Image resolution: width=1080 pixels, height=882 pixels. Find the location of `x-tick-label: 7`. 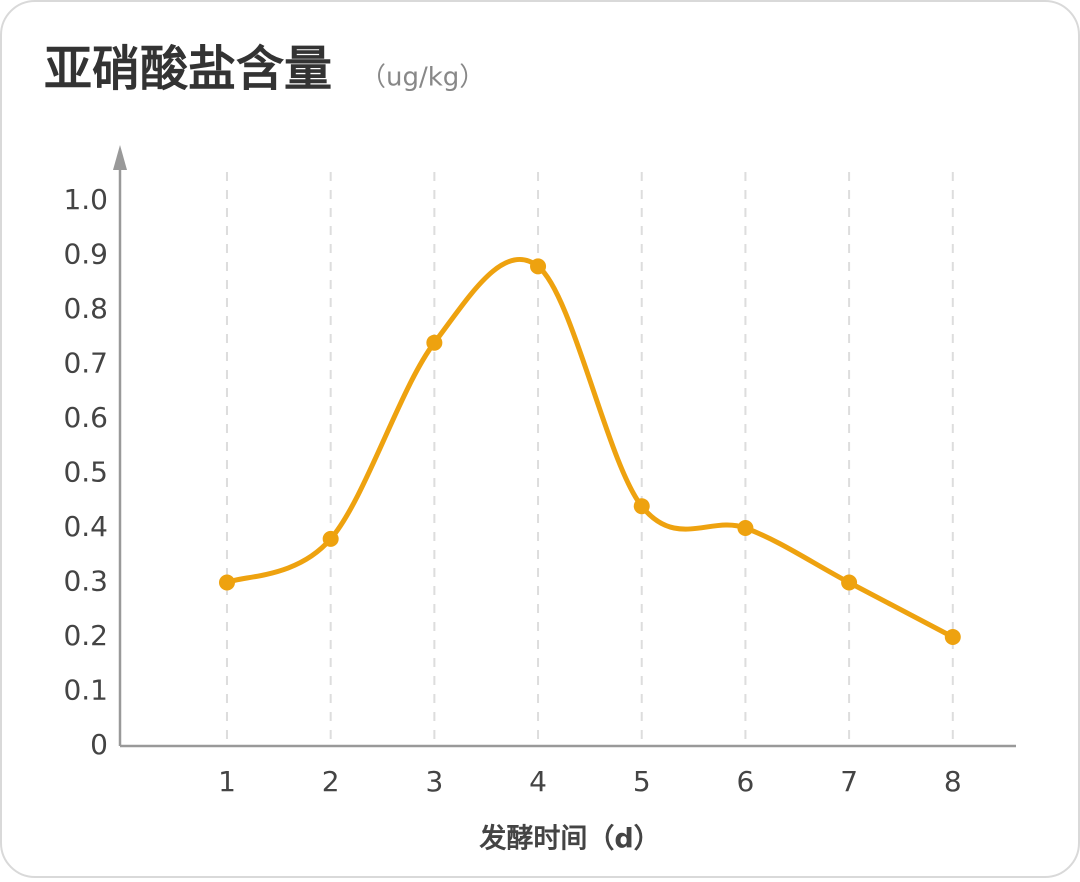

x-tick-label: 7 is located at coordinates (849, 781).